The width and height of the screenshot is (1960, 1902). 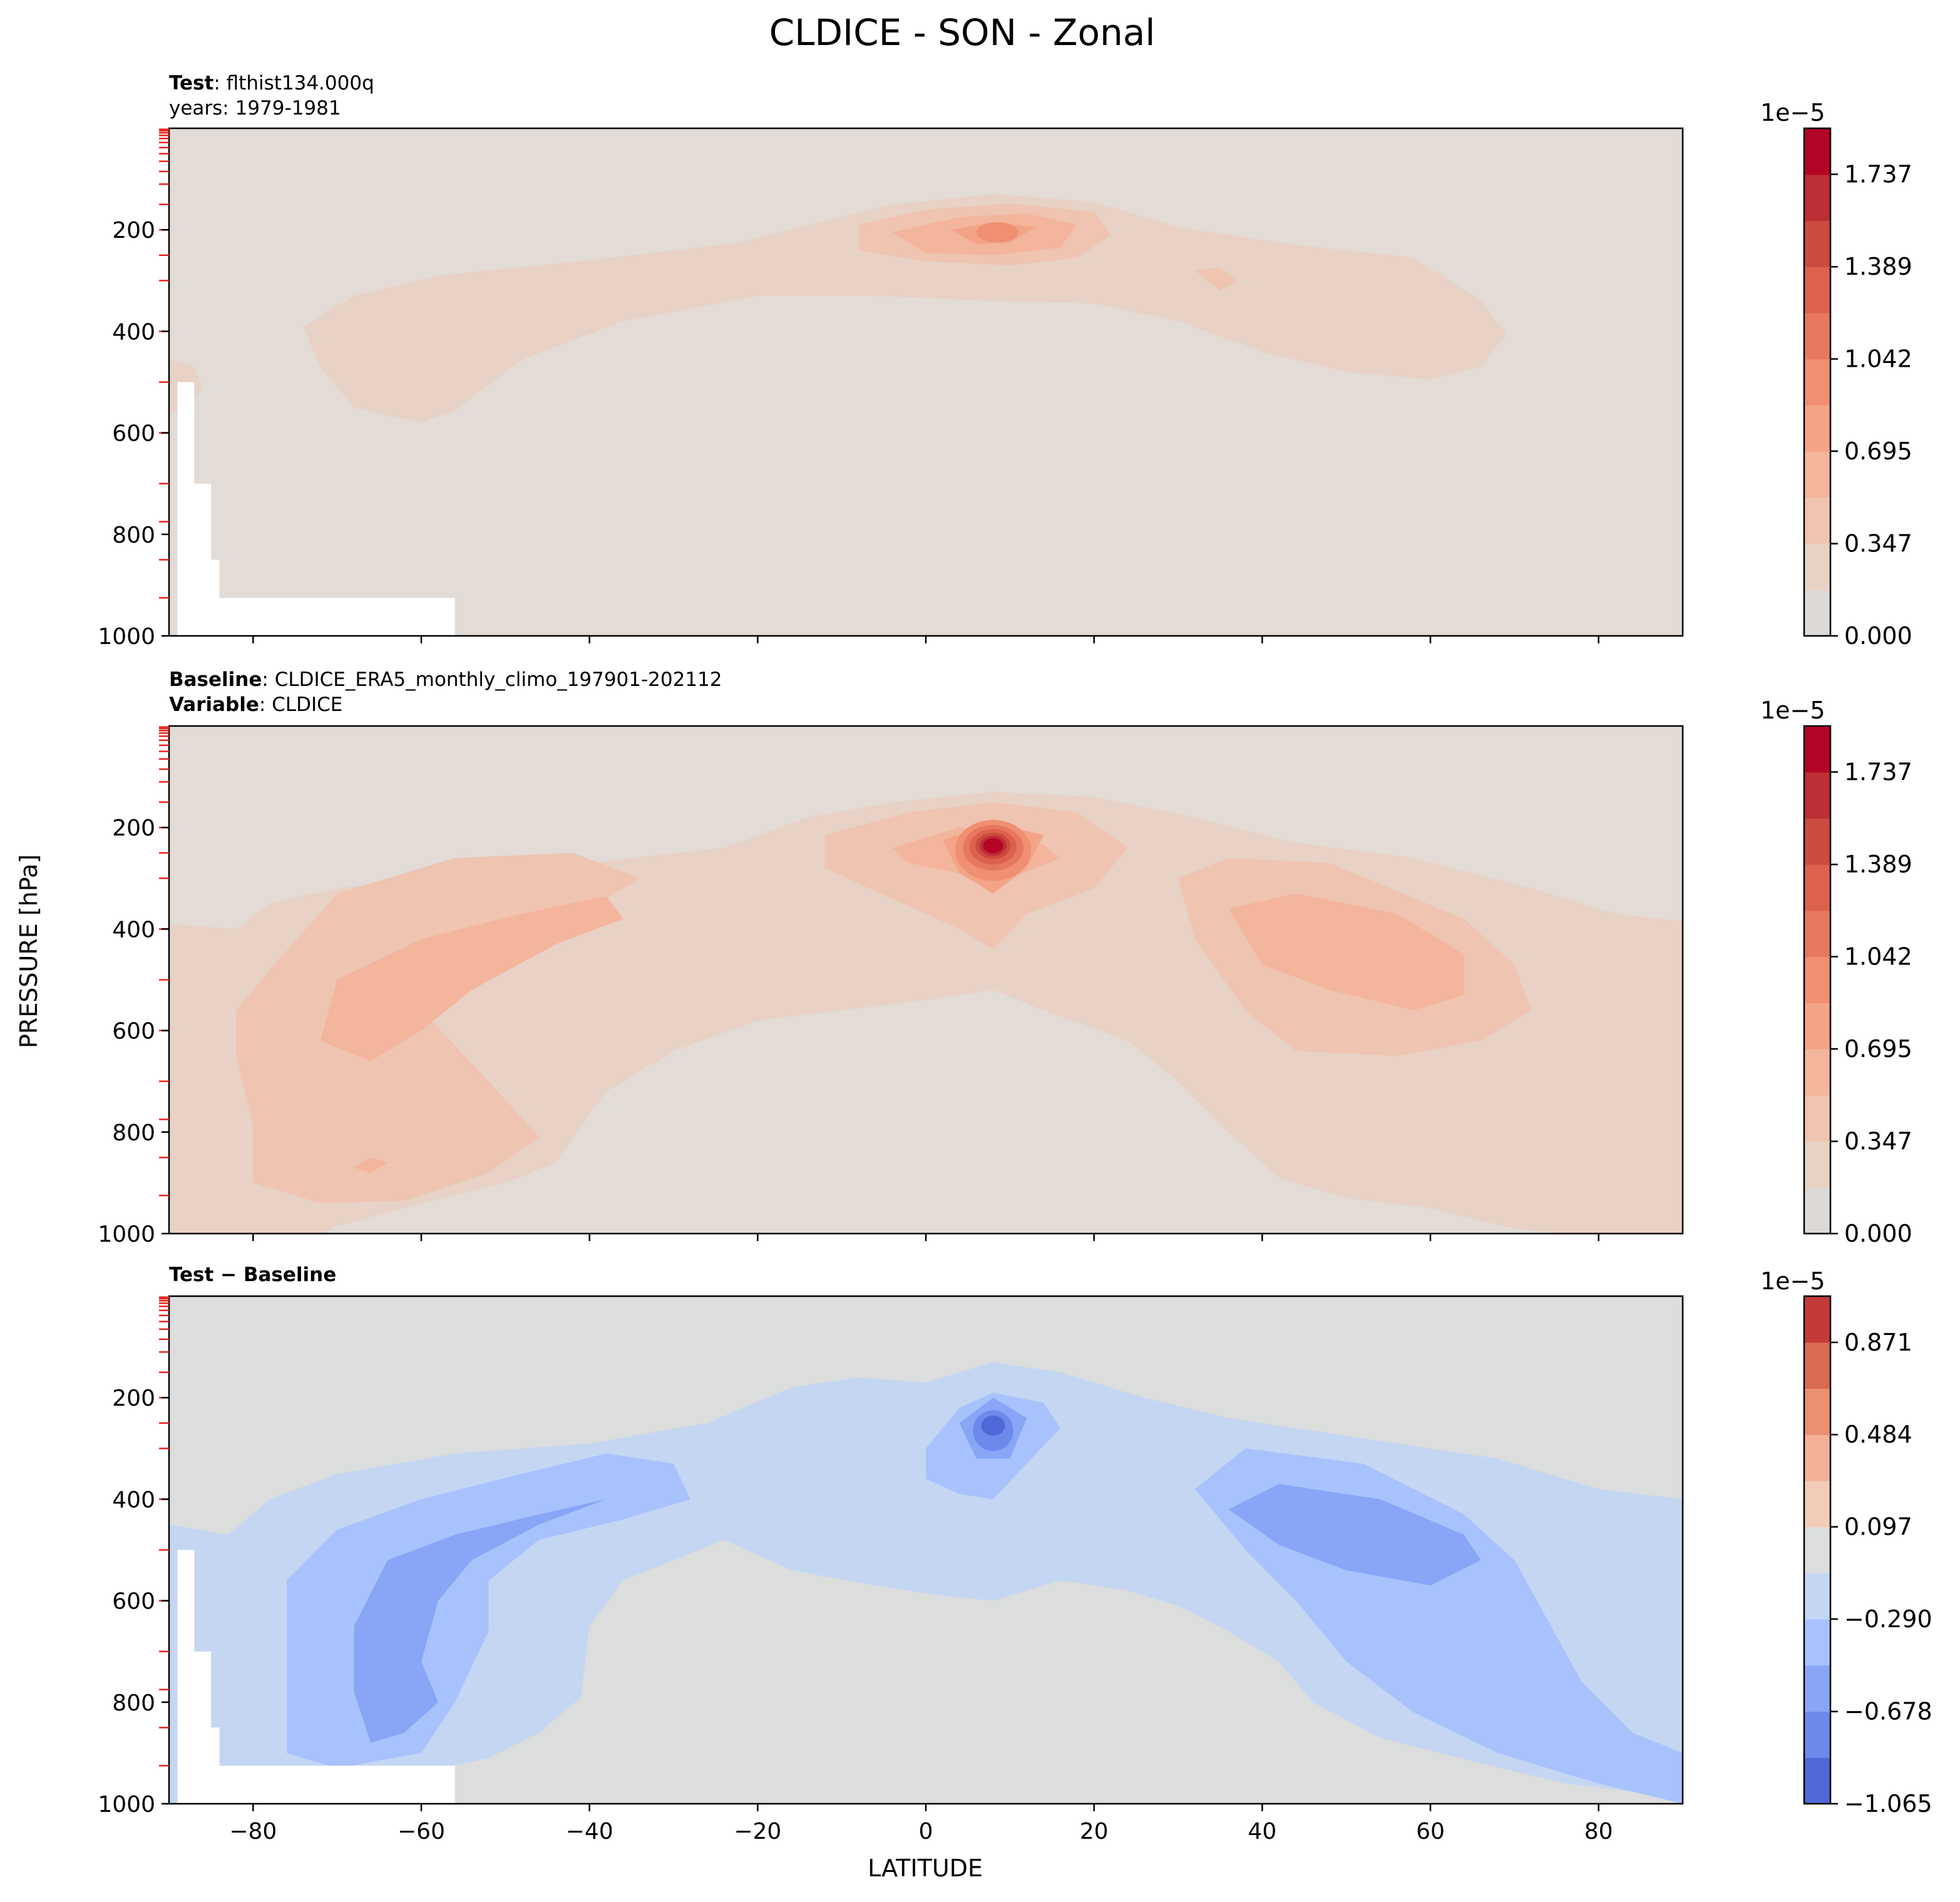 What do you see at coordinates (480, 1621) in the screenshot?
I see `contour-level-neg3-south` at bounding box center [480, 1621].